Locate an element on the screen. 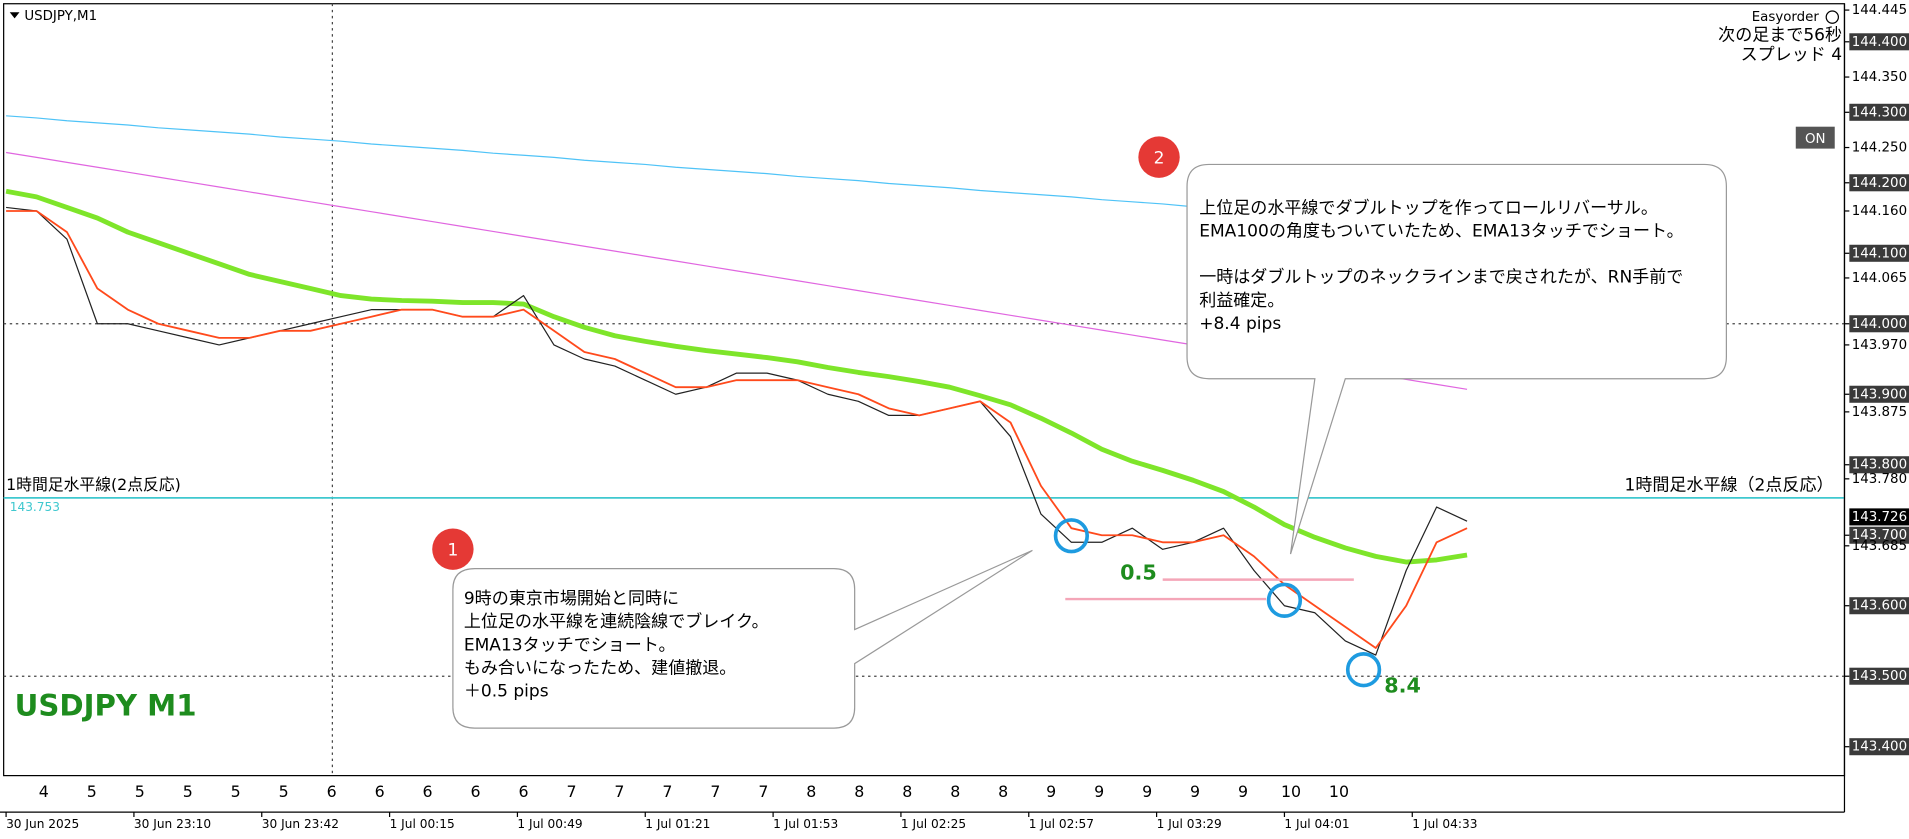 This screenshot has width=1909, height=839. y-tick-label: 144.200 is located at coordinates (1879, 183).